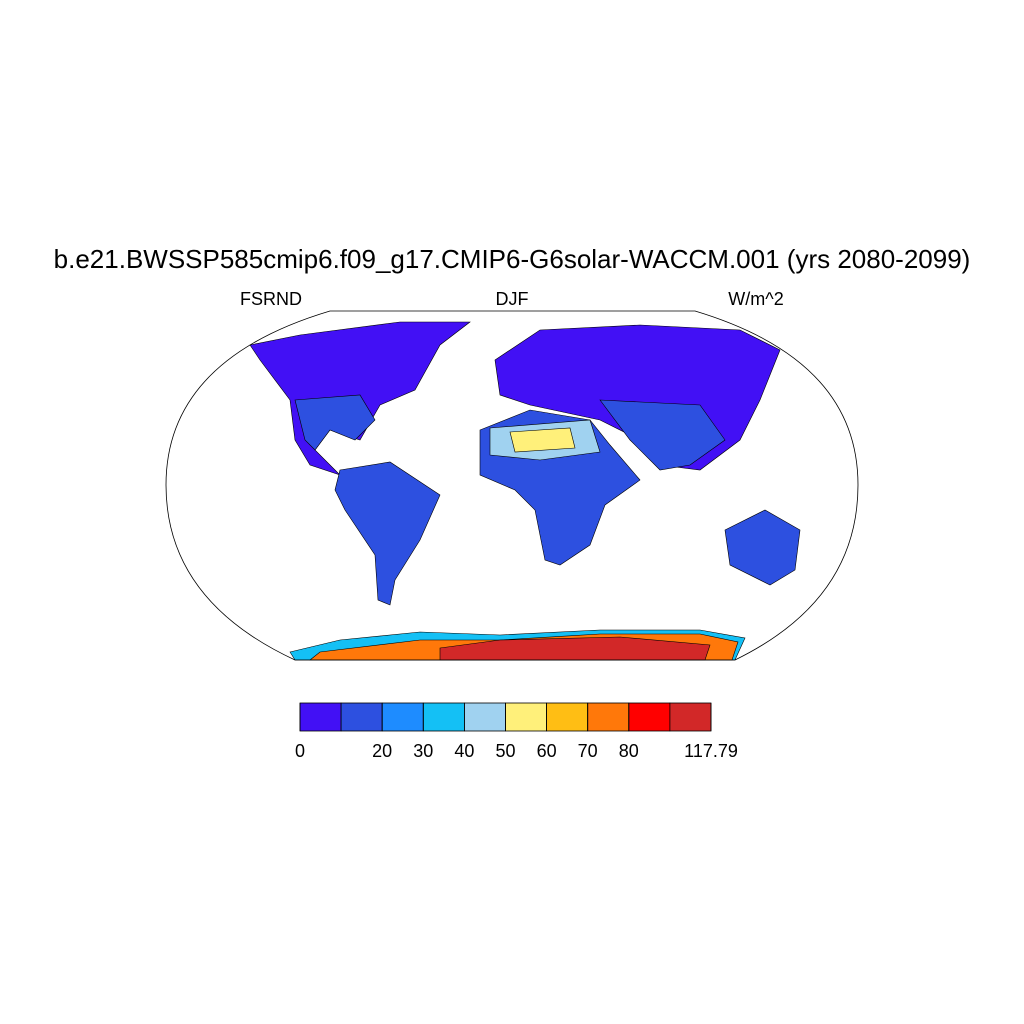 The width and height of the screenshot is (1024, 1024). I want to click on colorbar: 0 20 30 40 50 60 70 80 117.79, so click(516, 731).